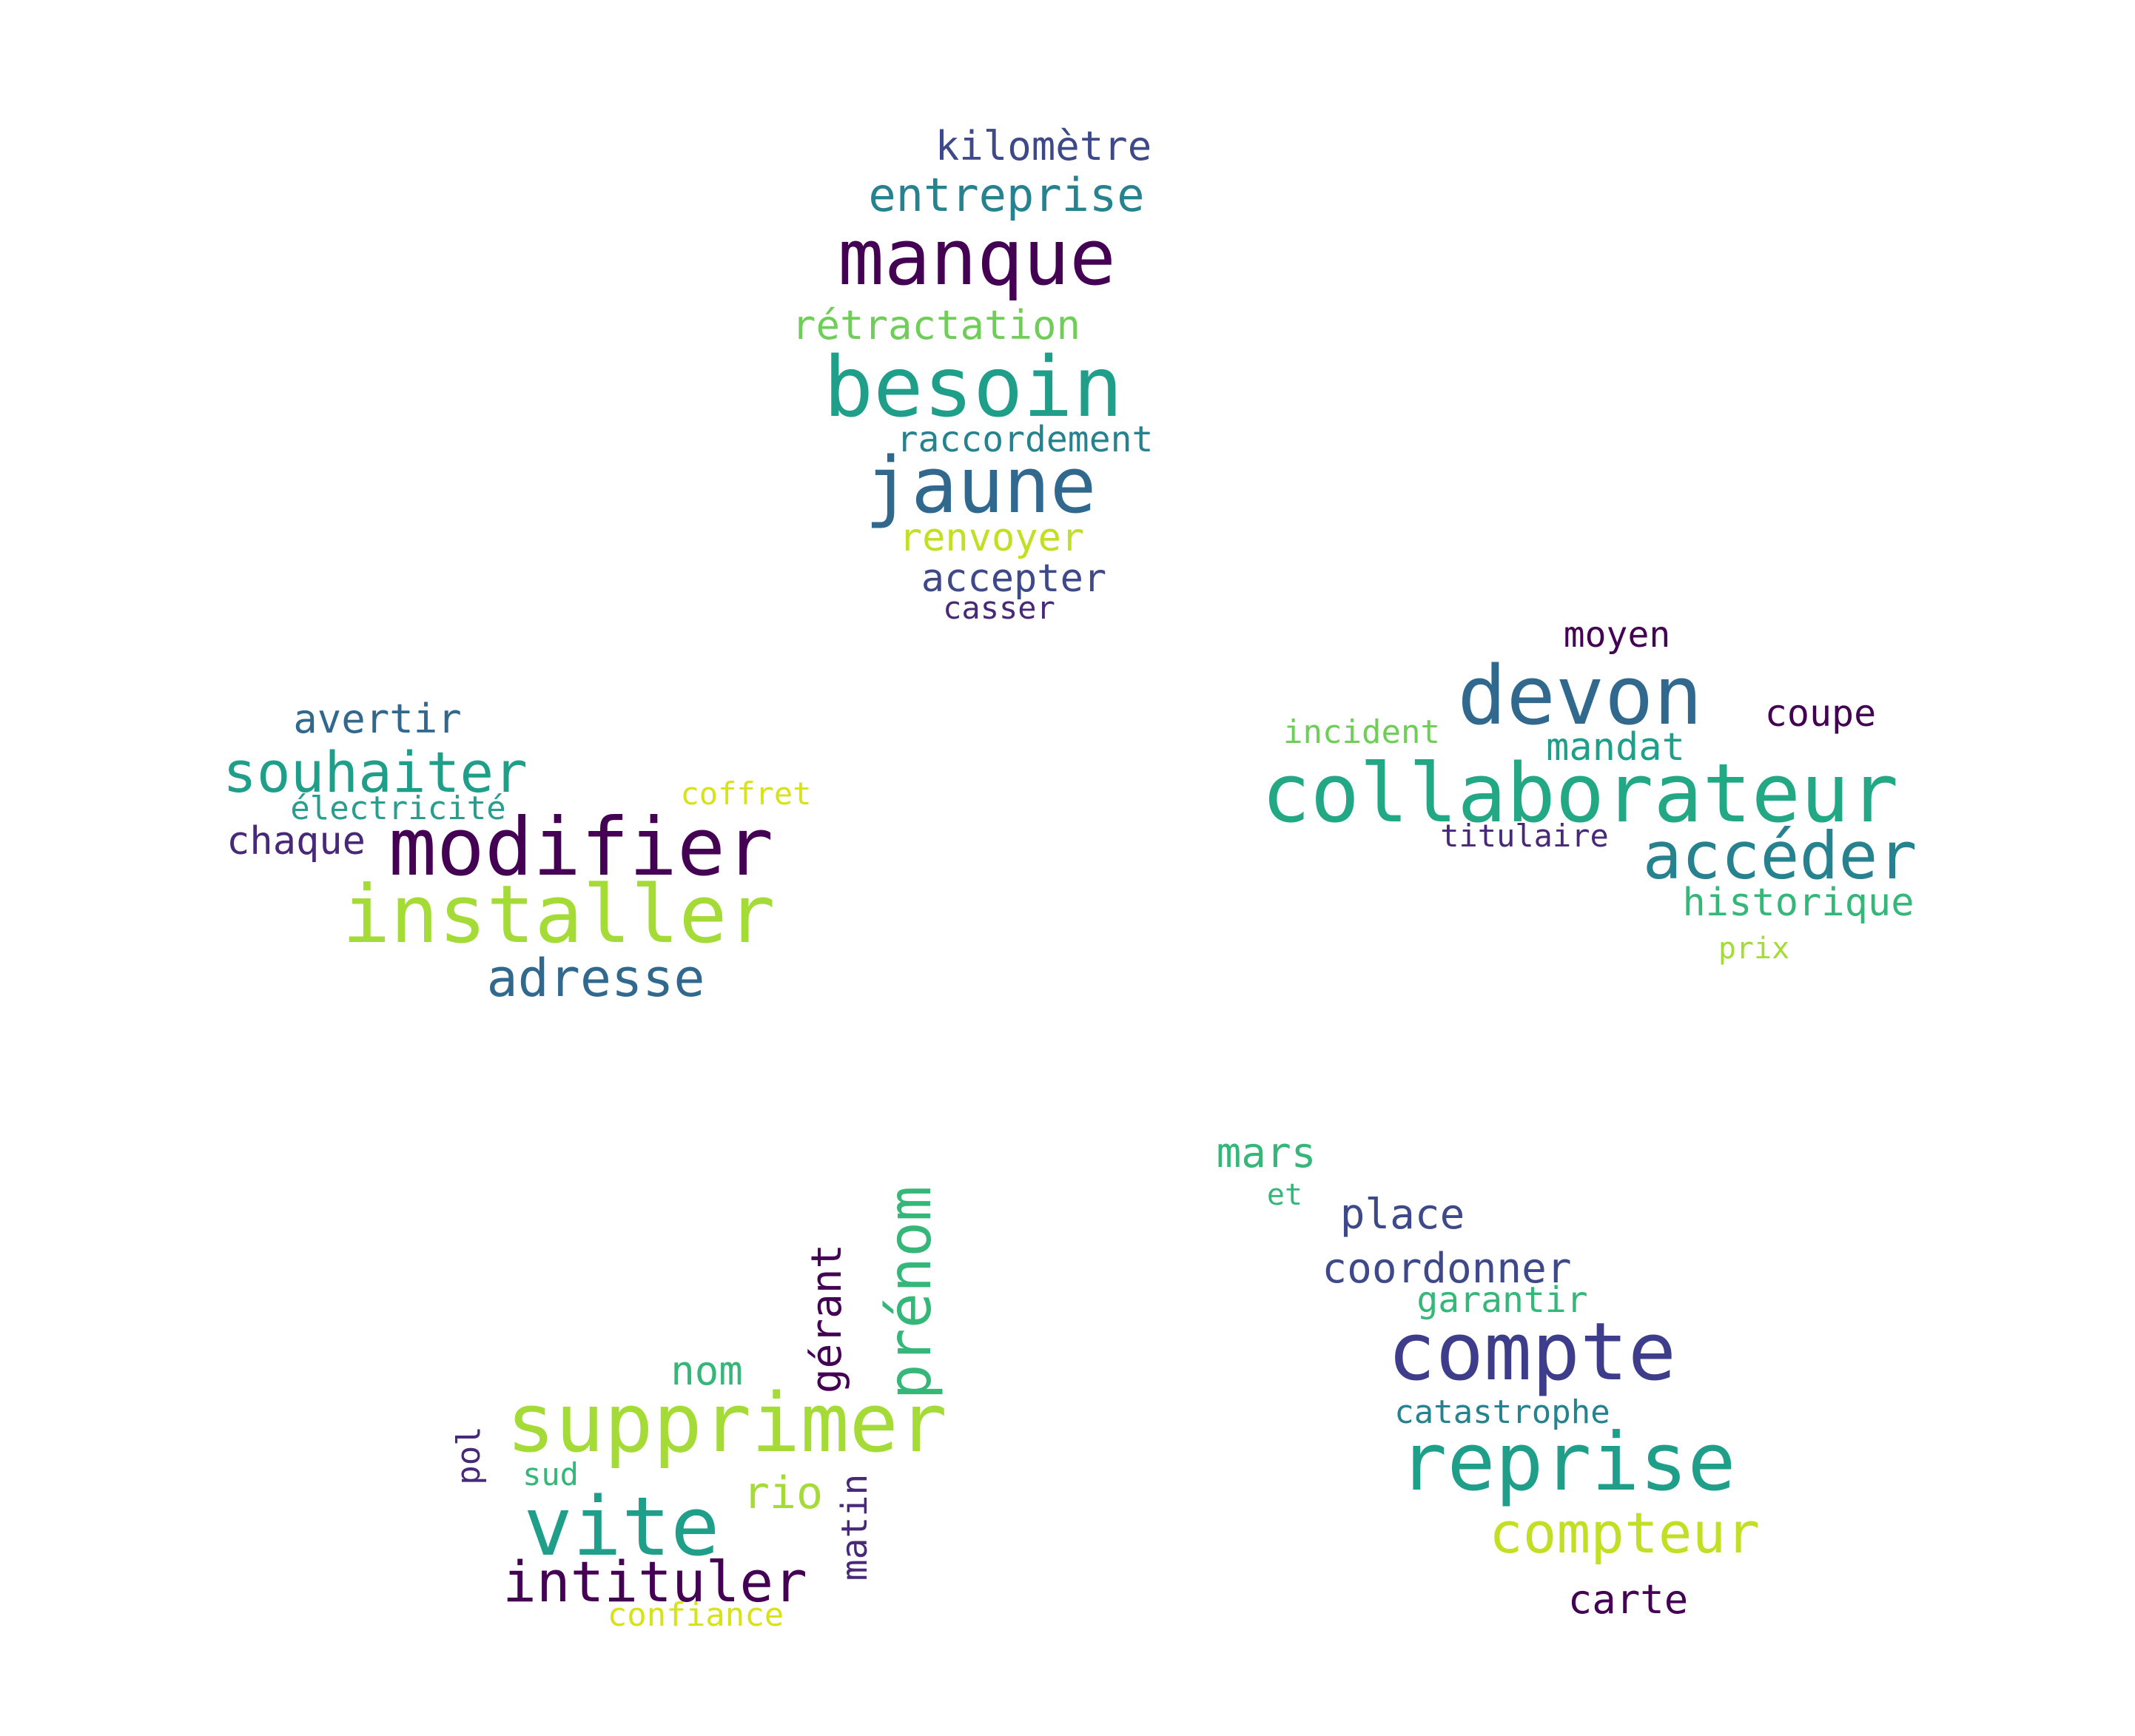 The height and width of the screenshot is (1736, 2135). Describe the element at coordinates (977, 258) in the screenshot. I see `word-manque: manque` at that location.